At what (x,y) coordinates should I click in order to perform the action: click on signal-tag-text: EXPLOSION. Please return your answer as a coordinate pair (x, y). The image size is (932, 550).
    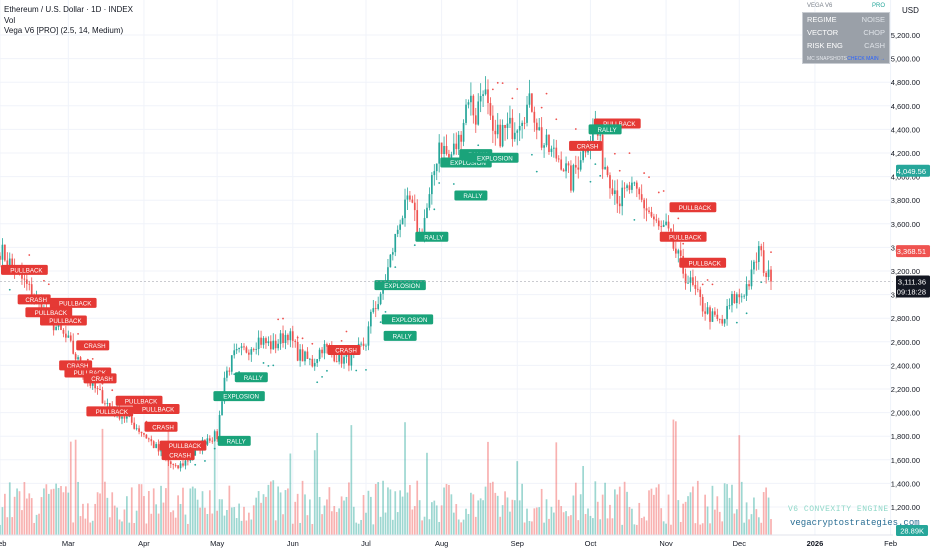
    Looking at the image, I should click on (468, 163).